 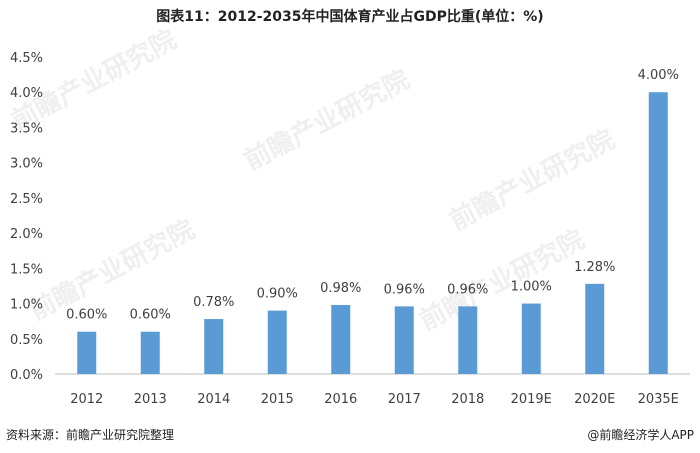 I want to click on data-label: 1.00%, so click(x=531, y=287).